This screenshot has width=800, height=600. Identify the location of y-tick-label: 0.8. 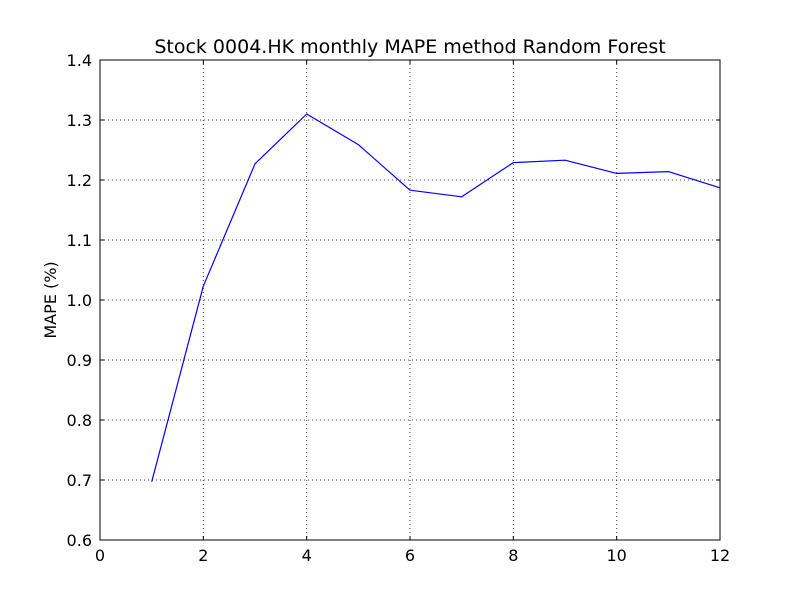
(79, 420).